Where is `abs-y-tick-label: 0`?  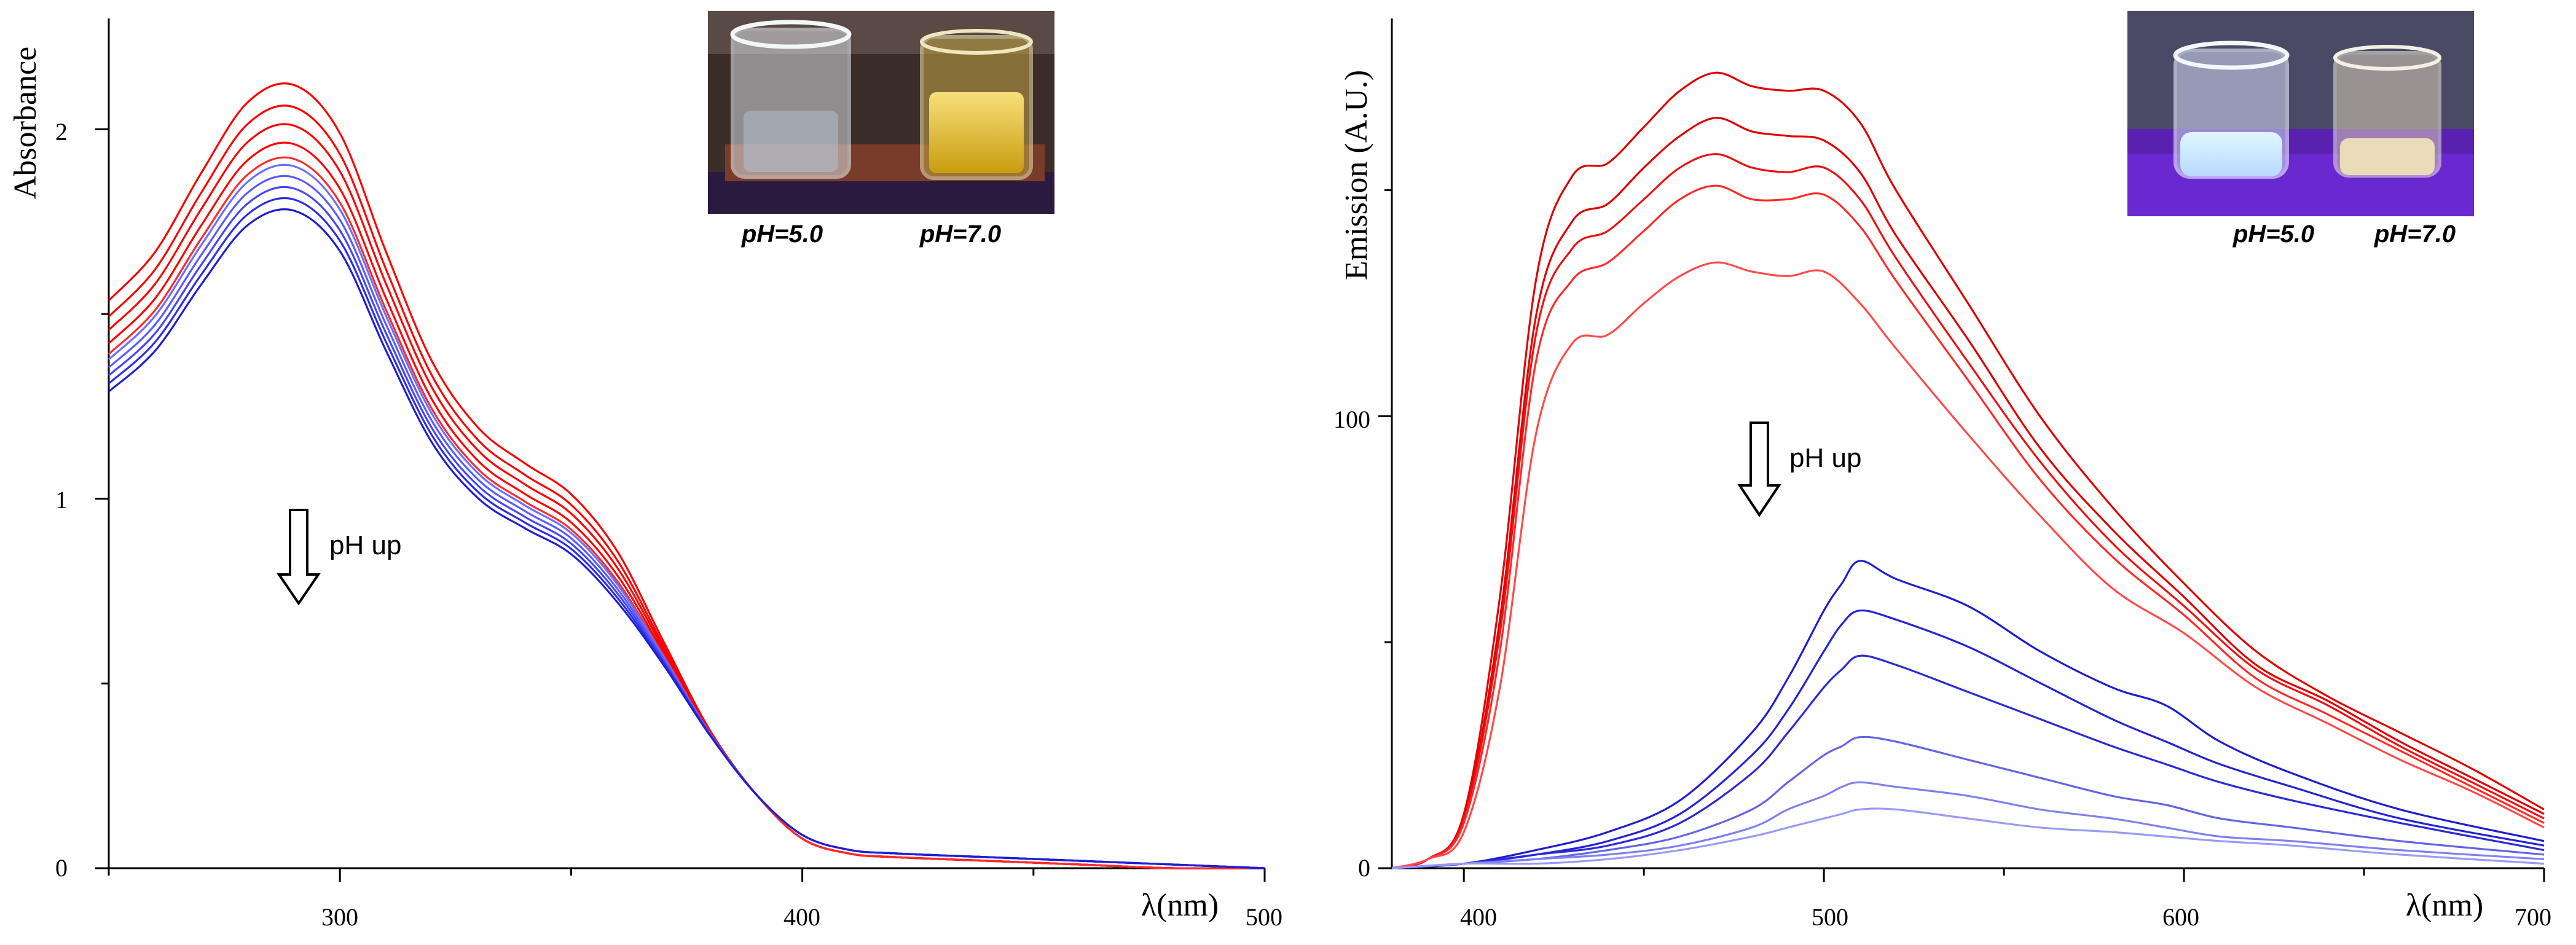 abs-y-tick-label: 0 is located at coordinates (61, 868).